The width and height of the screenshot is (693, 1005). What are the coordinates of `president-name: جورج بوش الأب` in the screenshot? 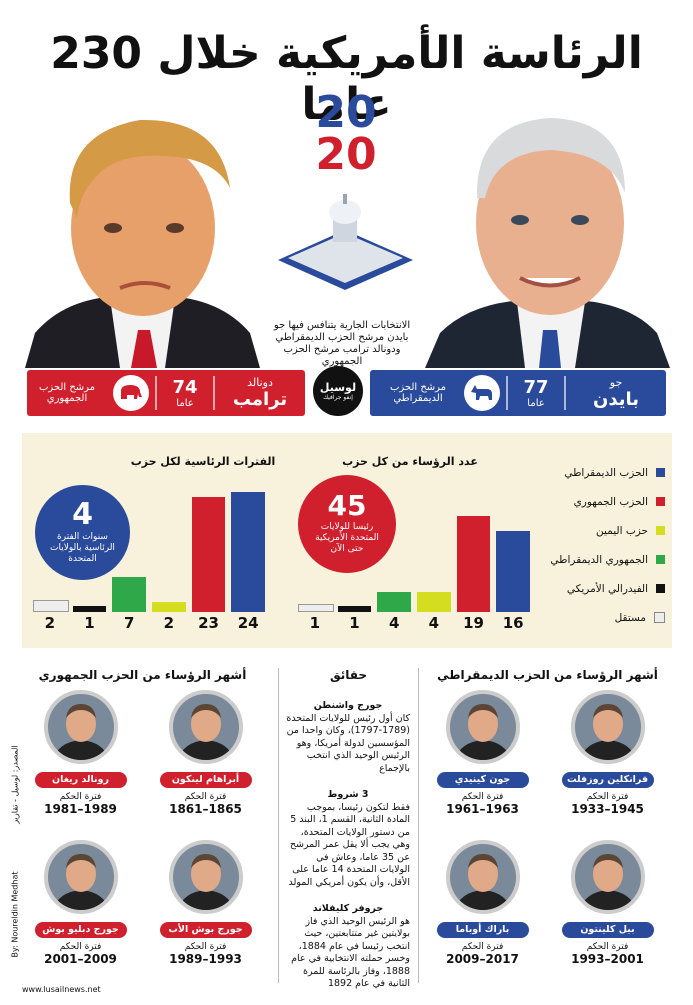 It's located at (205, 930).